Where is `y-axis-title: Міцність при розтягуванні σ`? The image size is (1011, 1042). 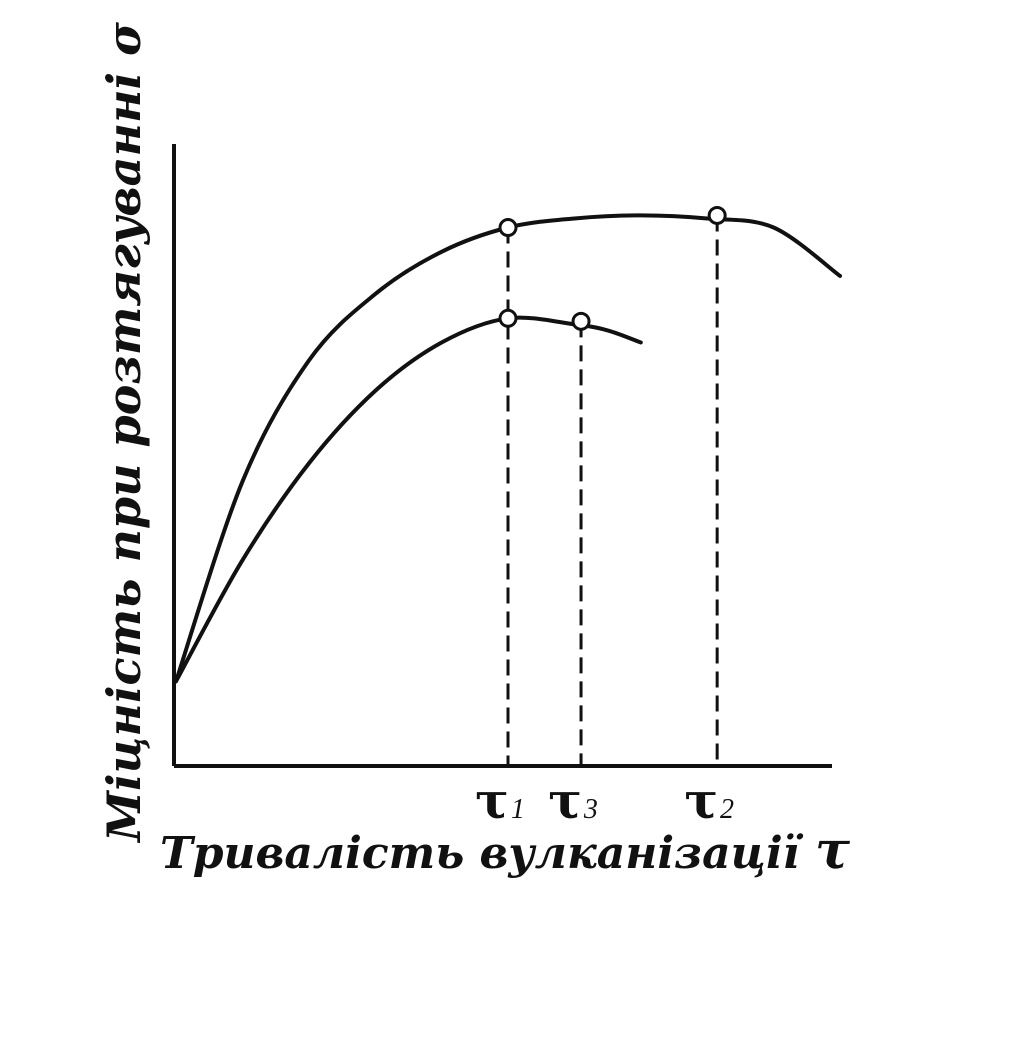
y-axis-title: Міцність при розтягуванні σ is located at coordinates (124, 433).